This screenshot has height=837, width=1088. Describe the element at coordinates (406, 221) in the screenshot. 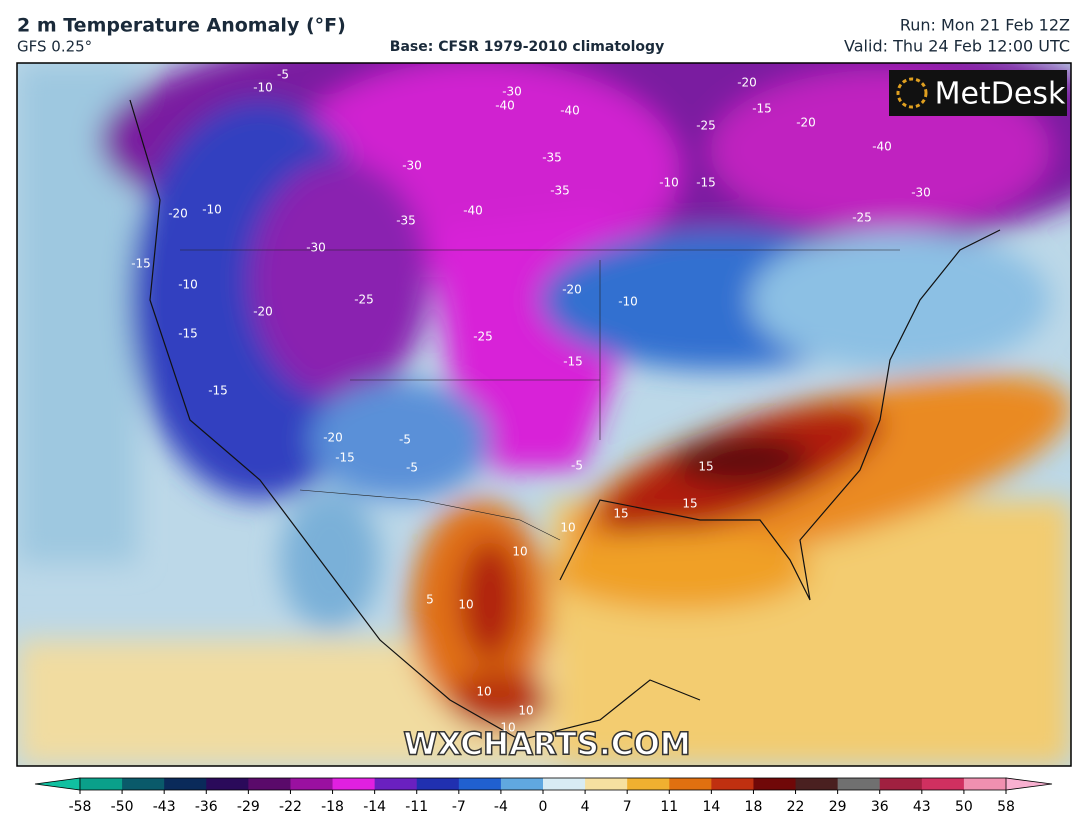

I see `contour-label: -35` at that location.